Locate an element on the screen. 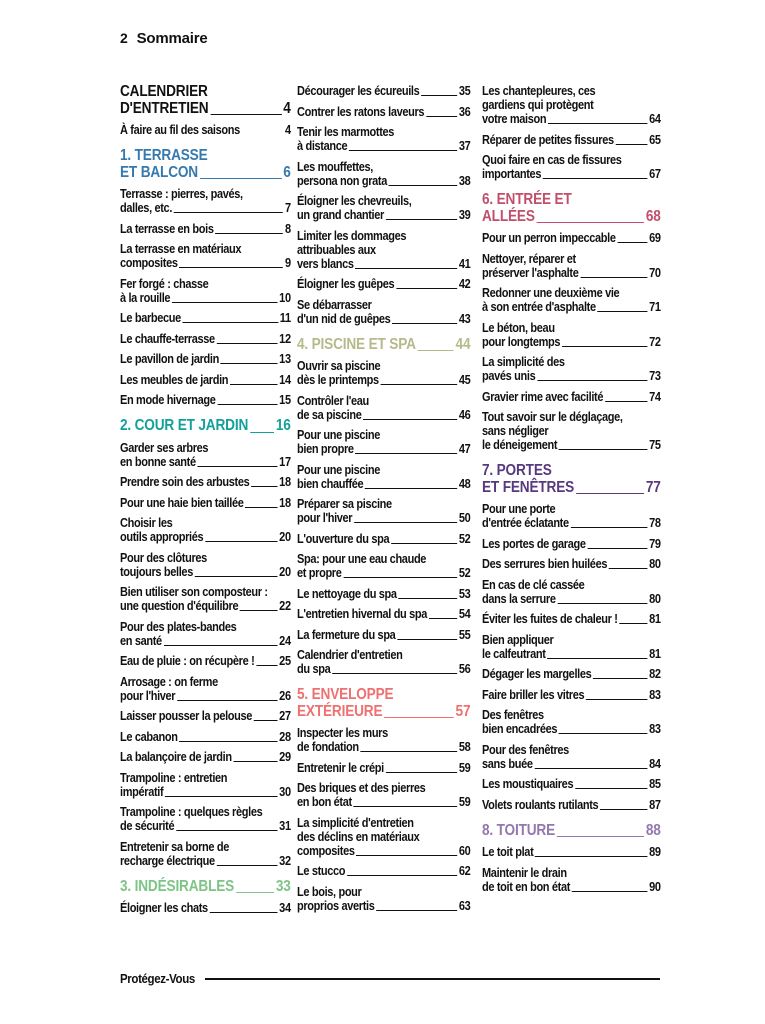 The width and height of the screenshot is (765, 1024). toc-page-number: 83 is located at coordinates (655, 694).